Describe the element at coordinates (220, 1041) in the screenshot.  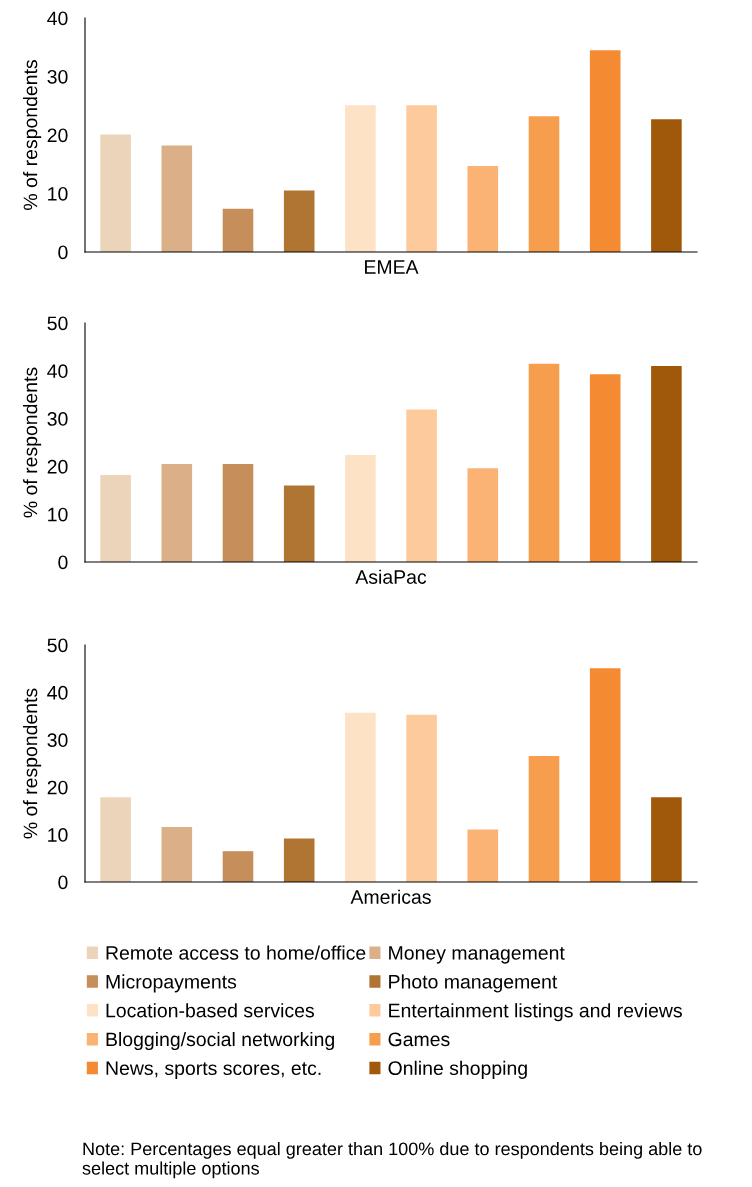
I see `legend-label: Blogging/social networking` at that location.